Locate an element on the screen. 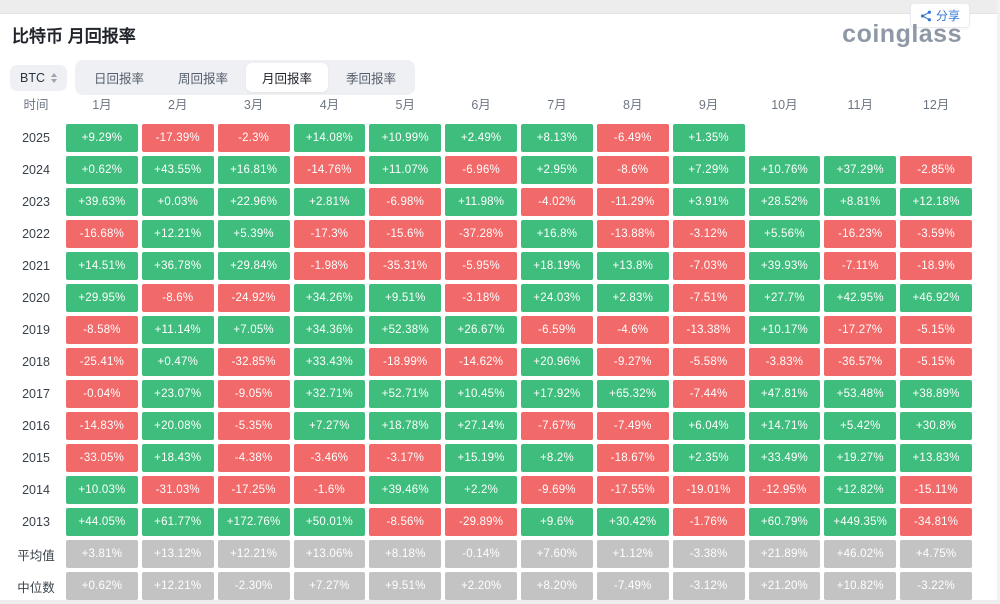  return-cell: -3.83% is located at coordinates (784, 362).